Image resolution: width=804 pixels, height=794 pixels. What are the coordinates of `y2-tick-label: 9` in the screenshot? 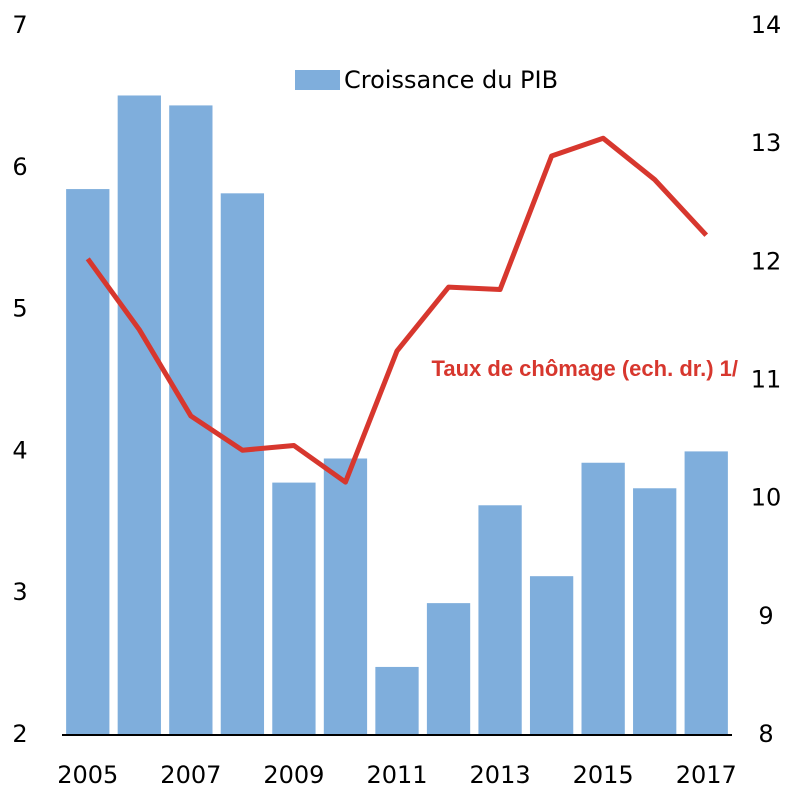 It's located at (765, 616).